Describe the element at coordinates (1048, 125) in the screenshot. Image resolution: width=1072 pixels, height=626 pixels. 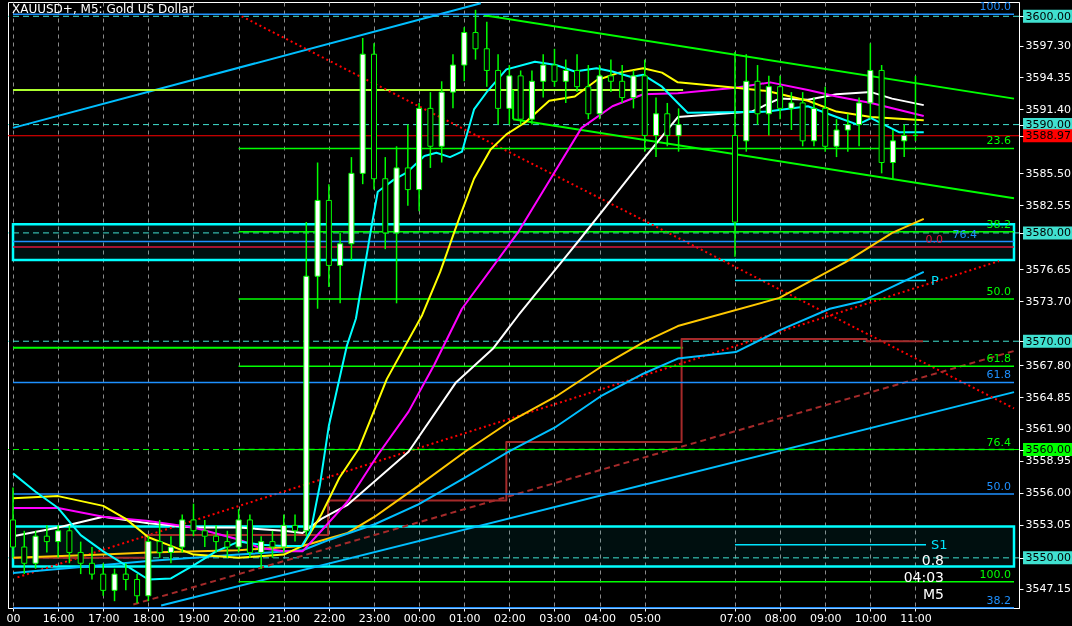
I see `y-tick-label: 3590.00` at that location.